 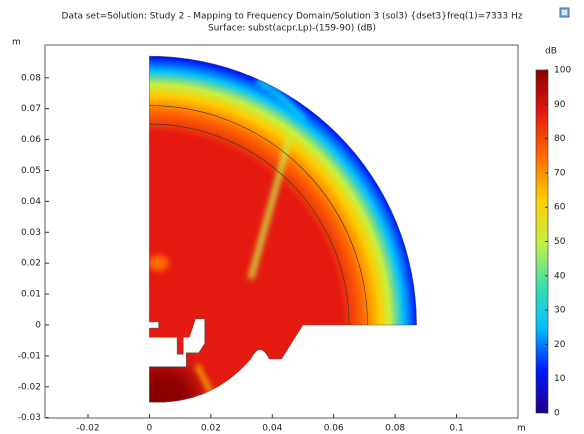 I want to click on x-tick-label: 0, so click(x=150, y=429).